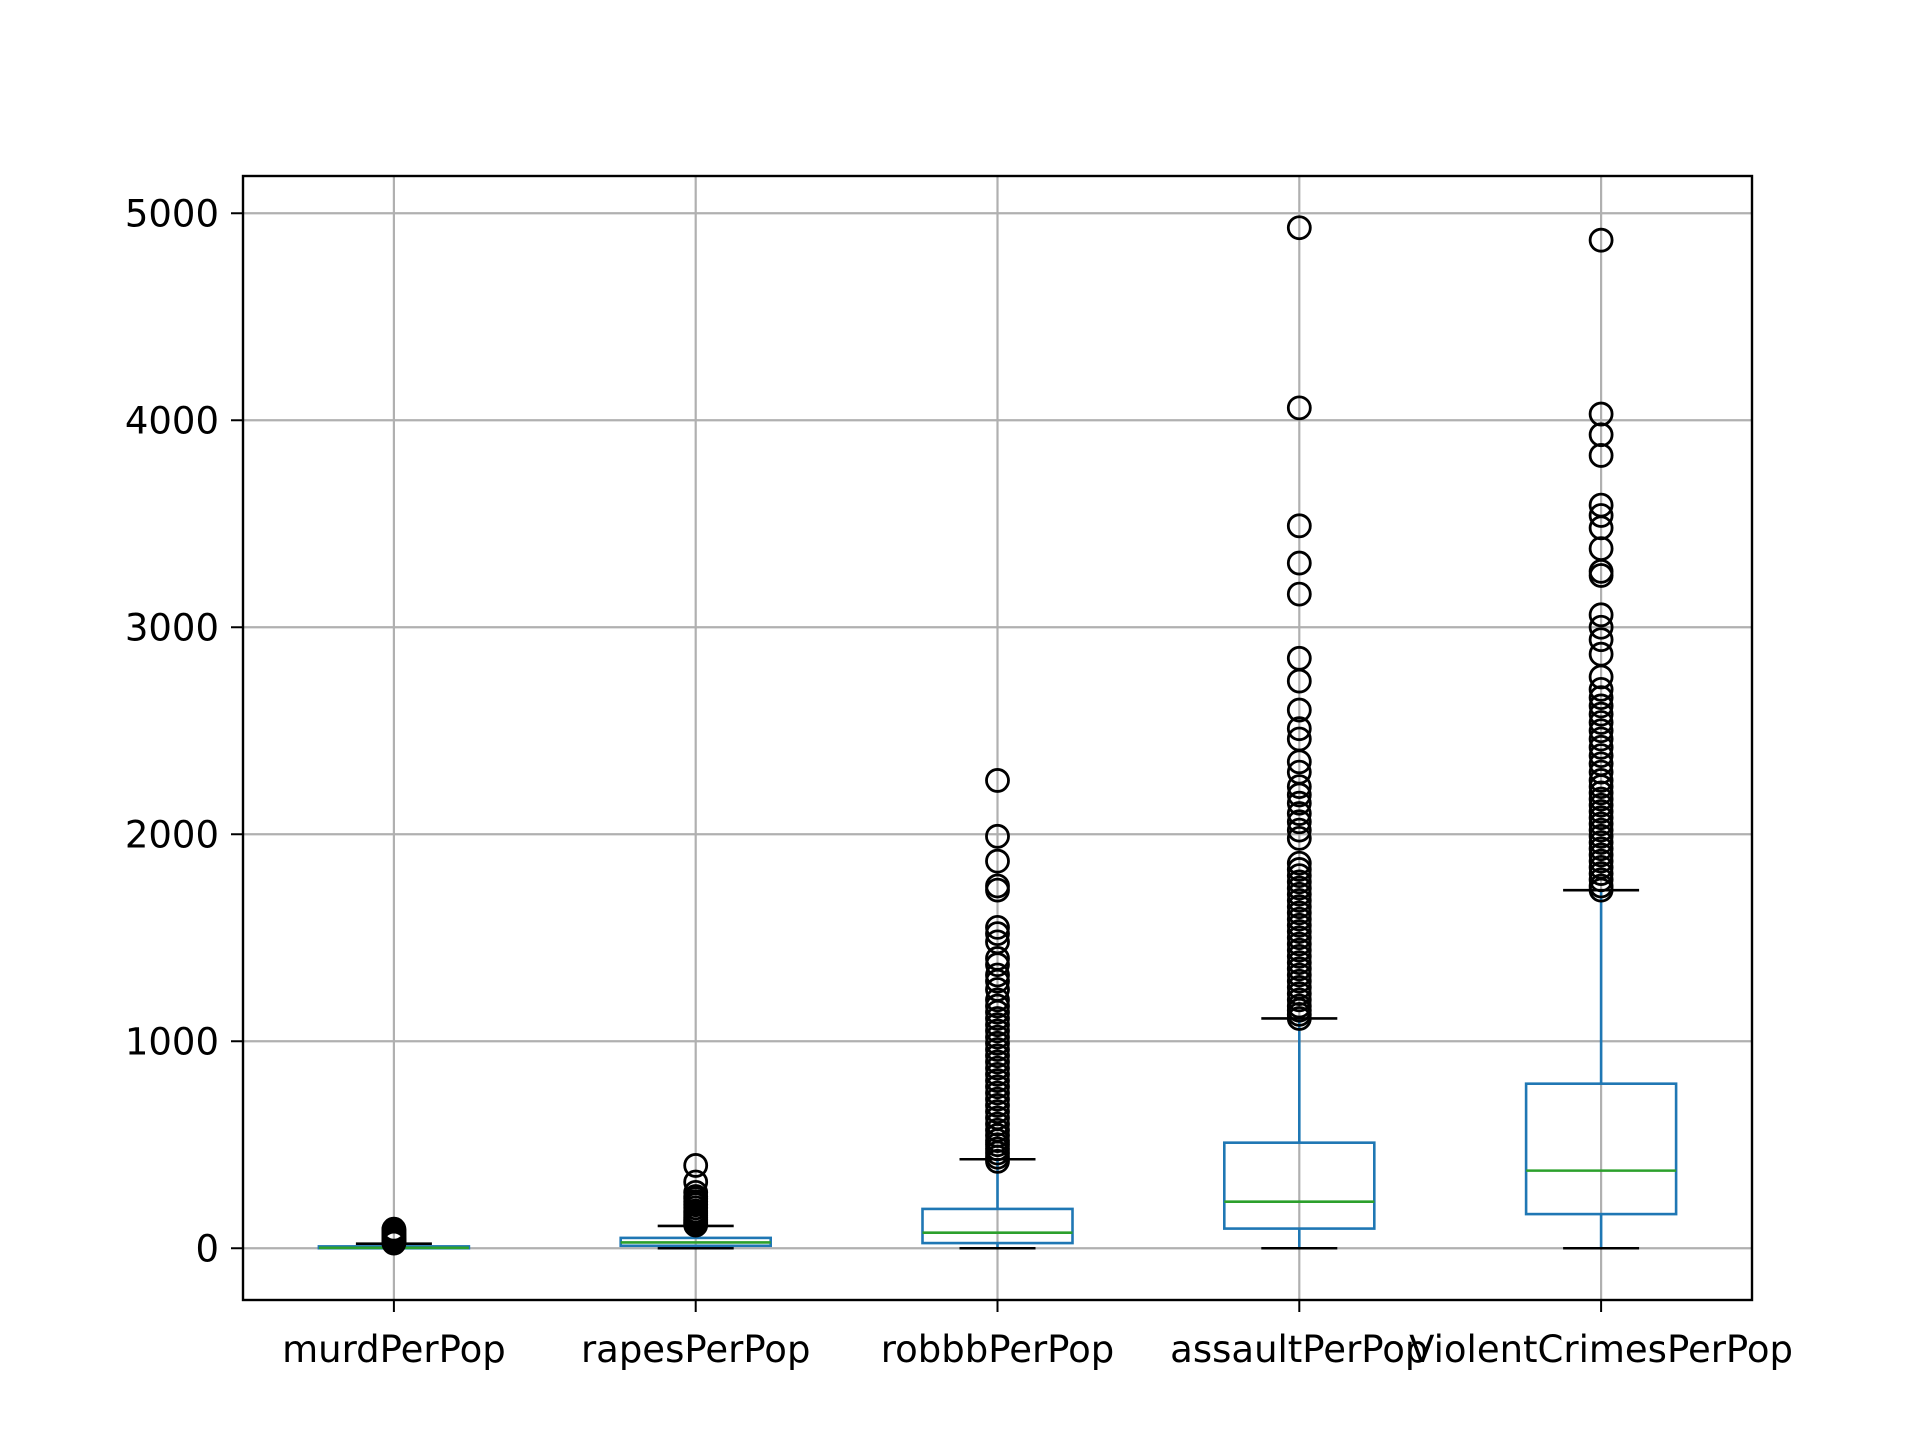  Describe the element at coordinates (1601, 1349) in the screenshot. I see `x-tick-label: ViolentCrimesPerPop` at that location.